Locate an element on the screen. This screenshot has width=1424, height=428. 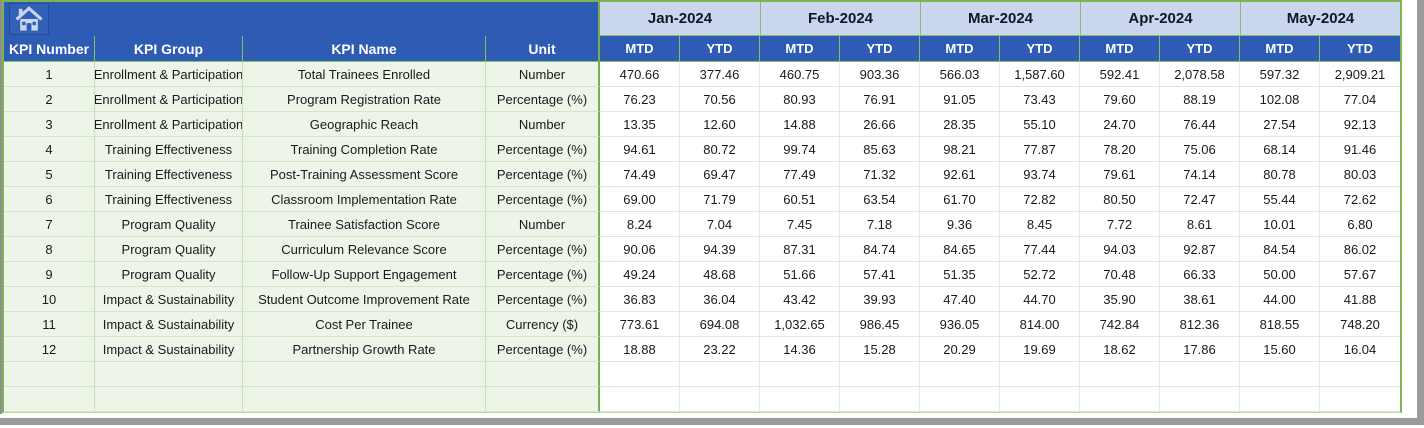
kpi-name-cell: Trainee Satisfaction Score is located at coordinates (364, 224).